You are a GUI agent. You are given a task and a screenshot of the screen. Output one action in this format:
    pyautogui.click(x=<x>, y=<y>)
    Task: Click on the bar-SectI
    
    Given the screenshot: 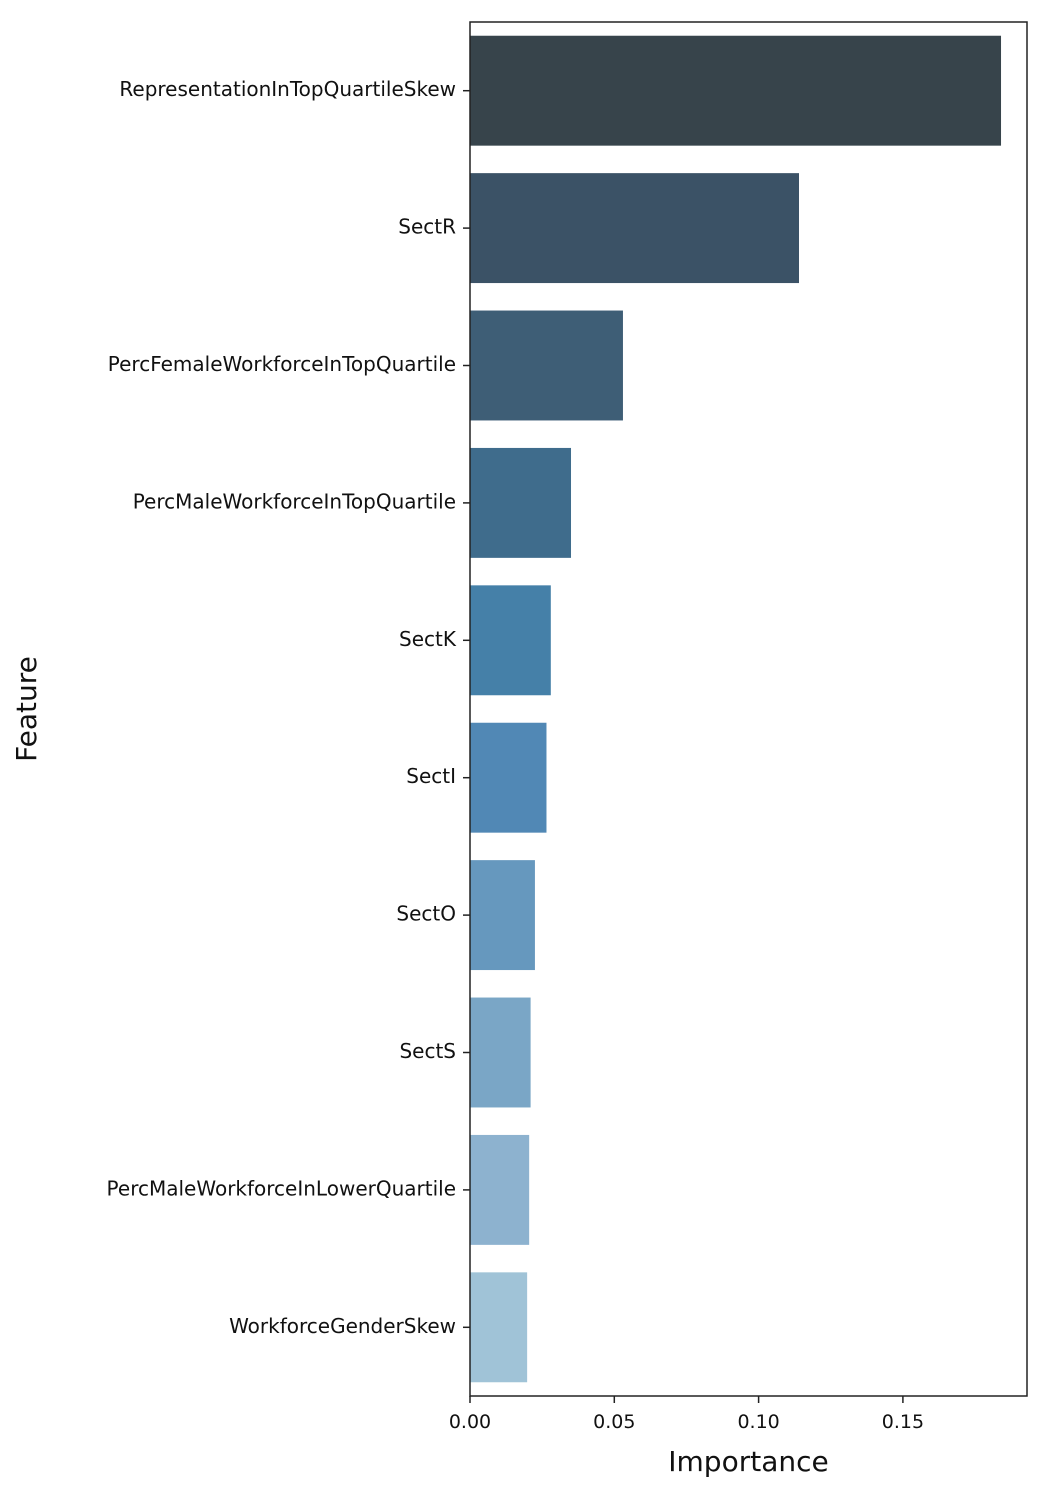 What is the action you would take?
    pyautogui.click(x=508, y=777)
    